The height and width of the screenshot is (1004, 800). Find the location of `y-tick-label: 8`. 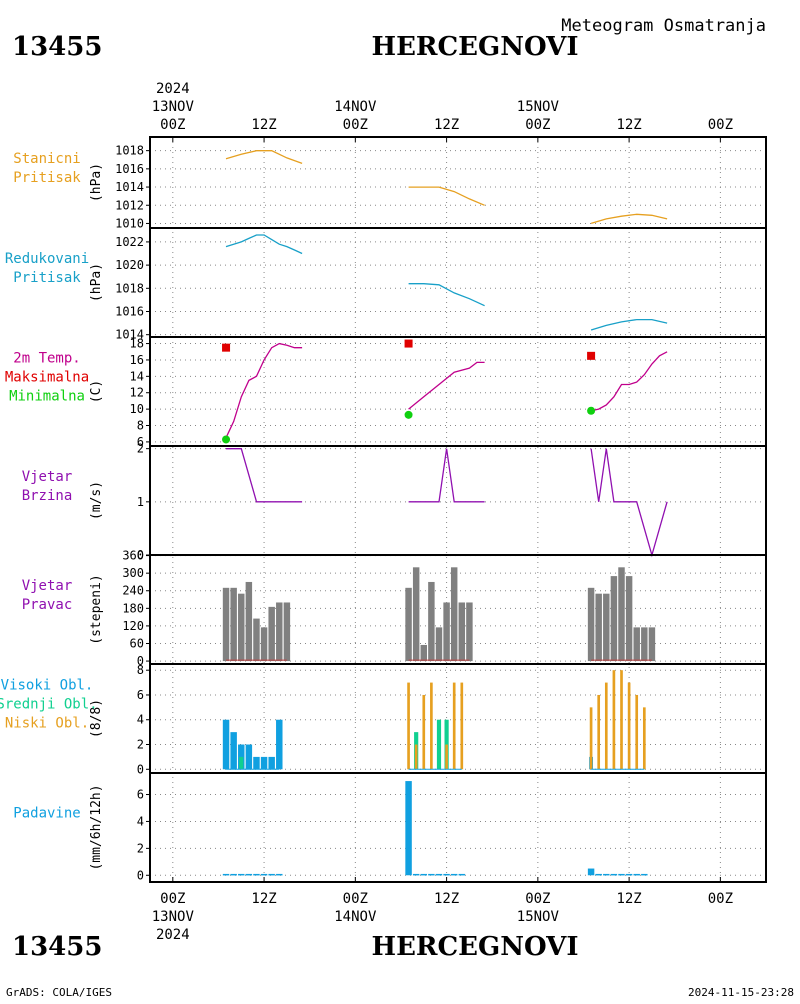

y-tick-label: 8 is located at coordinates (140, 670).